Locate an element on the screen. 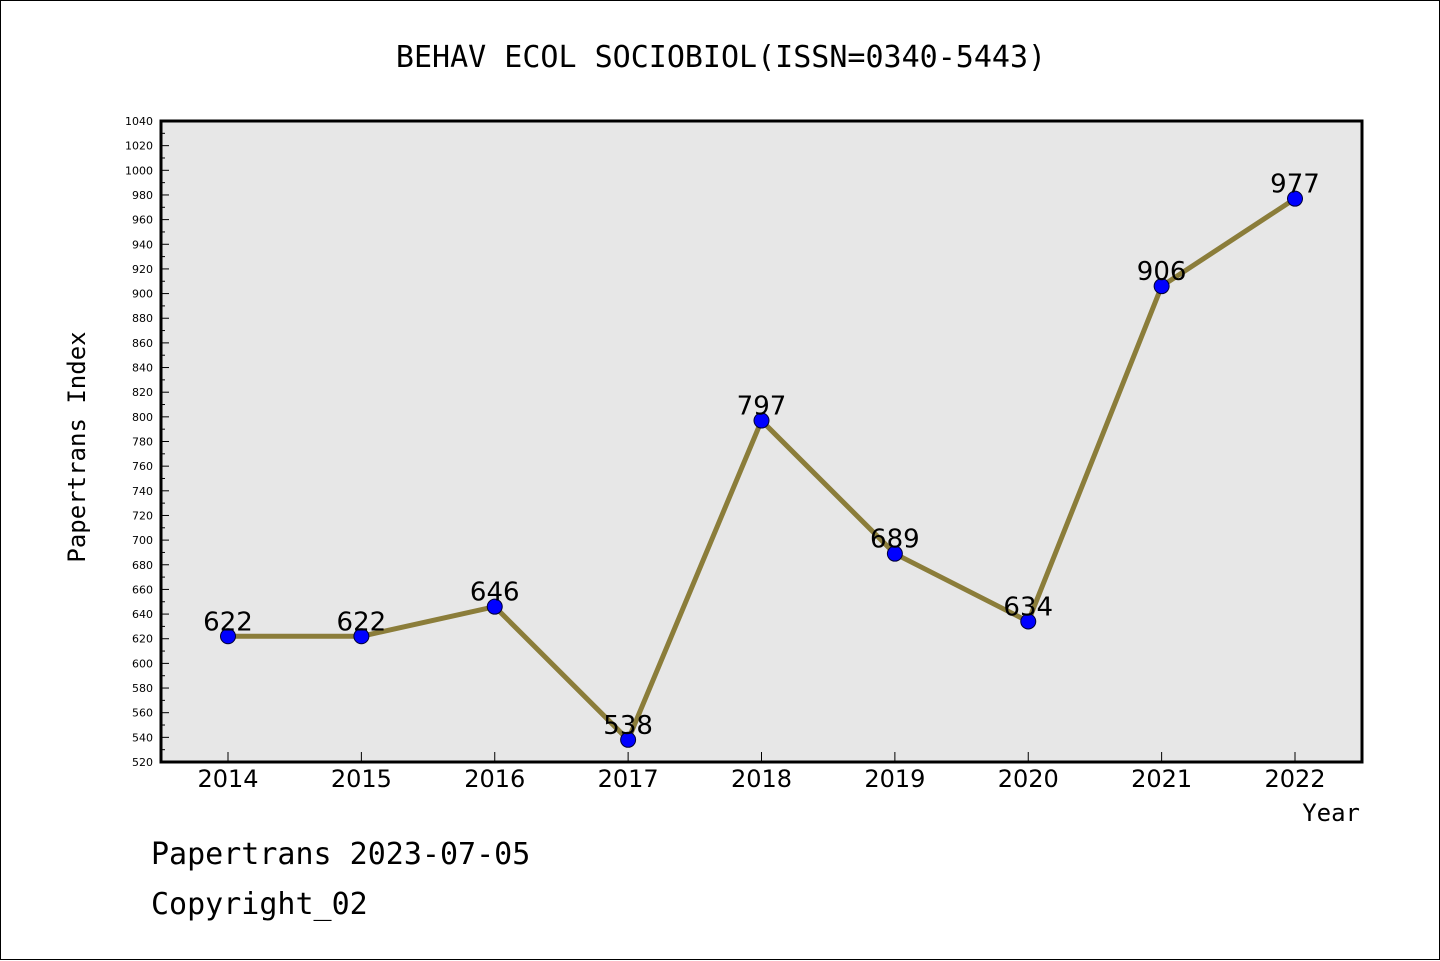 Image resolution: width=1440 pixels, height=961 pixels. y-tick-label: 900 is located at coordinates (142, 294).